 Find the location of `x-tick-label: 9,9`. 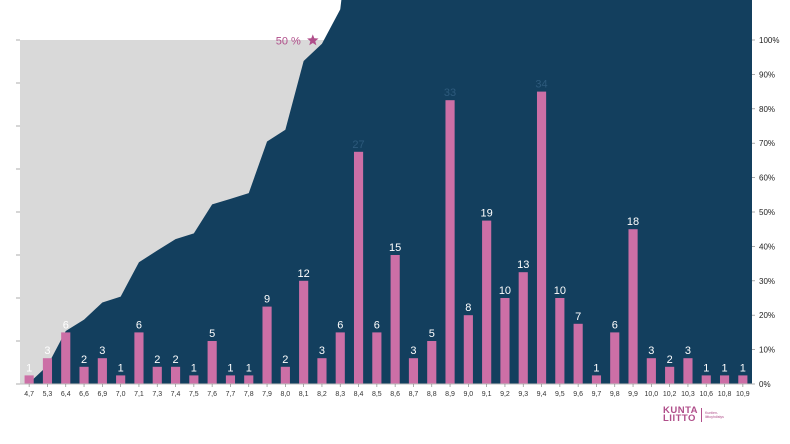

x-tick-label: 9,9 is located at coordinates (633, 394).